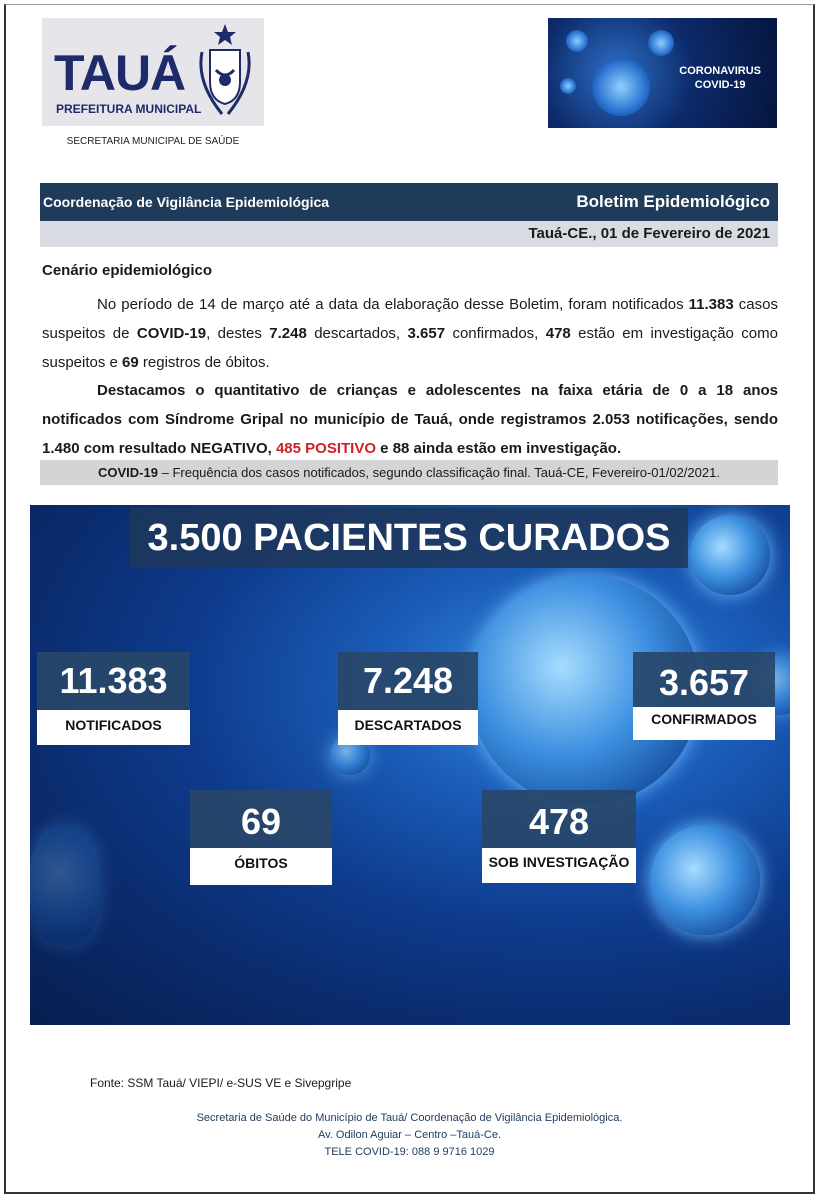 Image resolution: width=819 pixels, height=1200 pixels. Describe the element at coordinates (673, 201) in the screenshot. I see `bulletin-title: Boletim Epidemiológico` at that location.